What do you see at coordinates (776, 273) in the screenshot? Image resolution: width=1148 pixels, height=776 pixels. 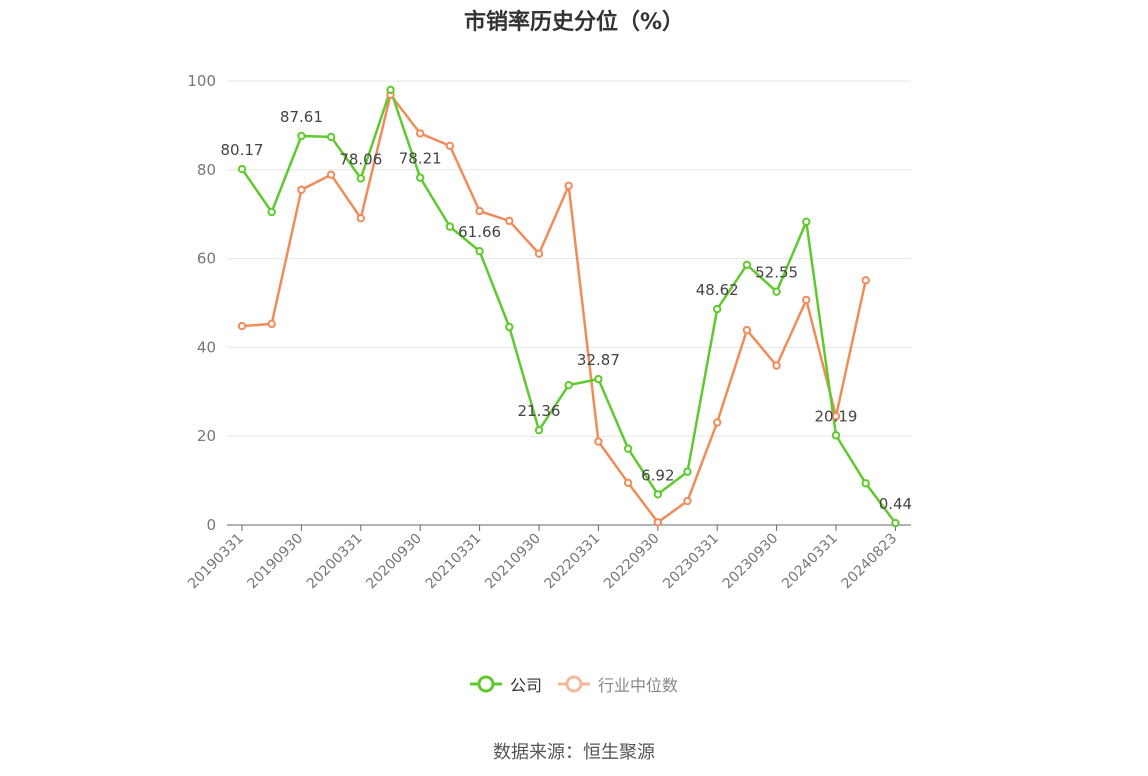 I see `data-label: 52.55` at bounding box center [776, 273].